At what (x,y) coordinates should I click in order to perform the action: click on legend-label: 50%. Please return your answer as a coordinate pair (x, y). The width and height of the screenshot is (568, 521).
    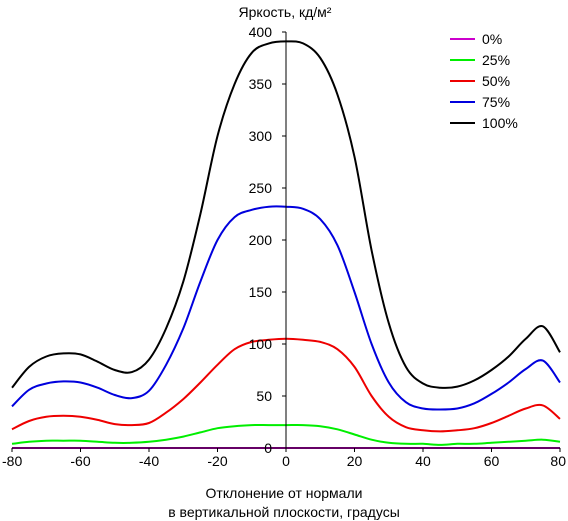
    Looking at the image, I should click on (496, 81).